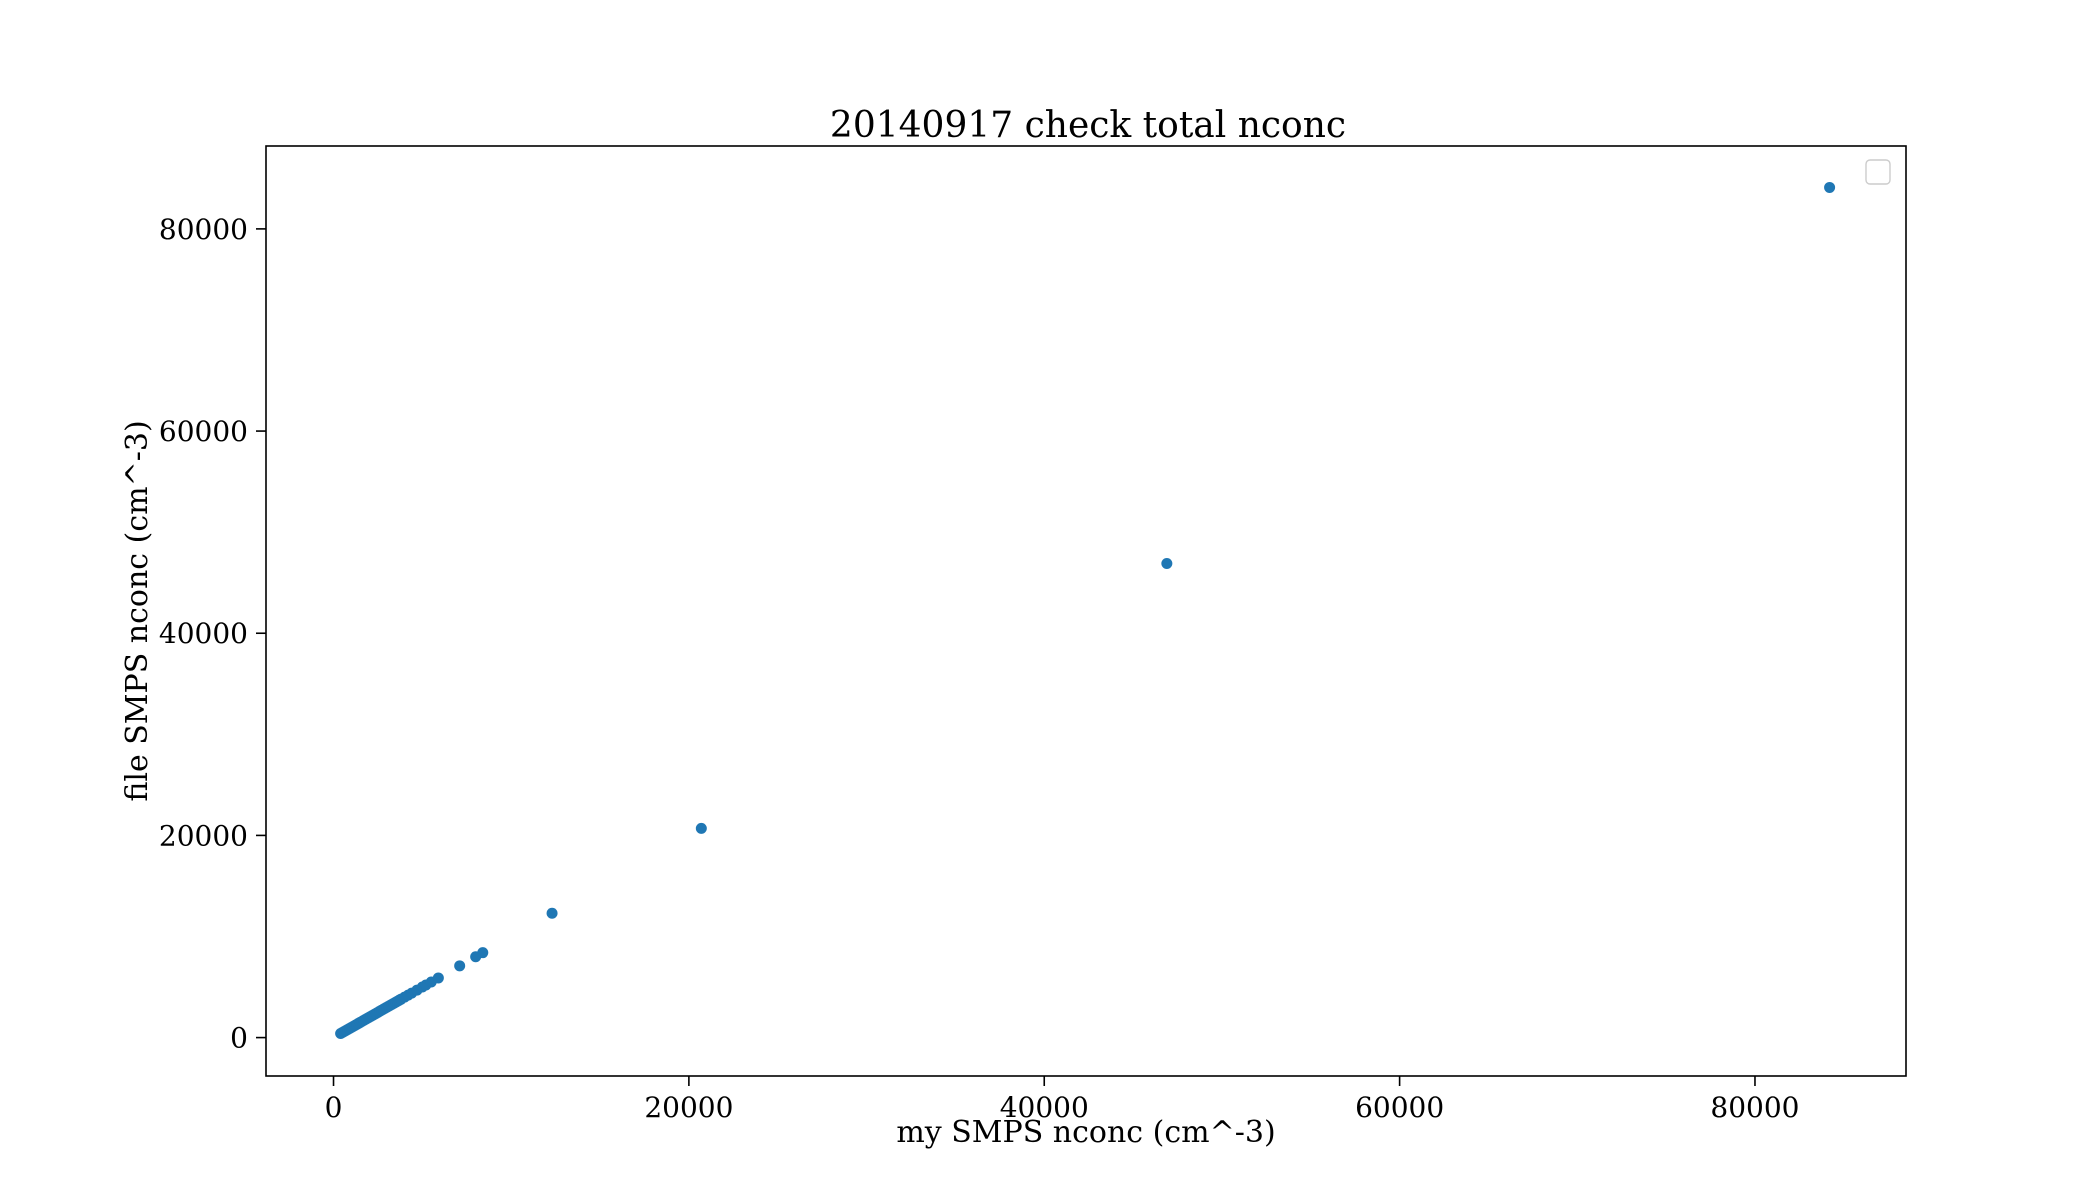 Image resolution: width=2100 pixels, height=1200 pixels. I want to click on chart-title: 20140917 check total nconc, so click(1088, 125).